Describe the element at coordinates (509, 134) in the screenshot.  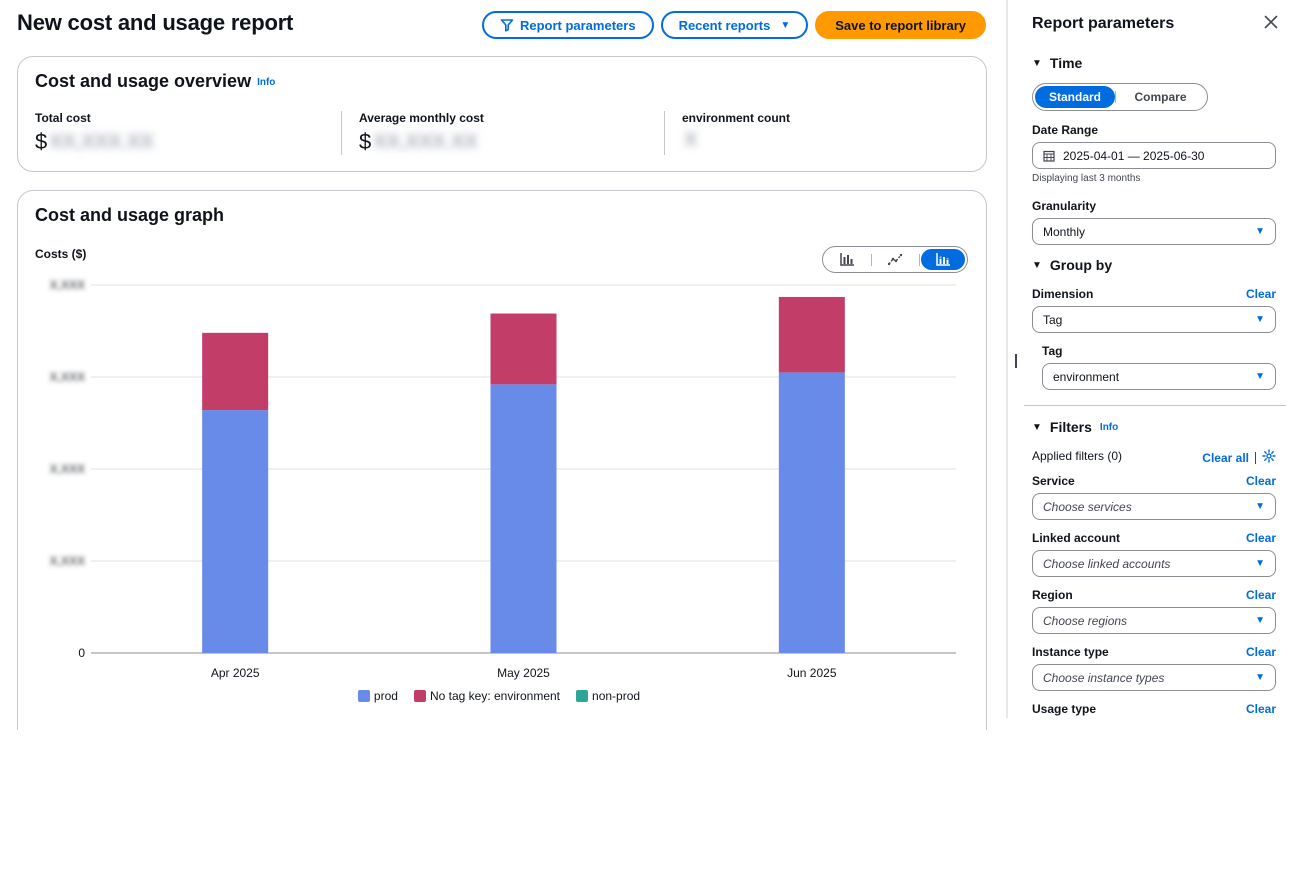
I see `metric-average-monthly-cost: Average monthly cost $ XX,XXX.XX` at that location.